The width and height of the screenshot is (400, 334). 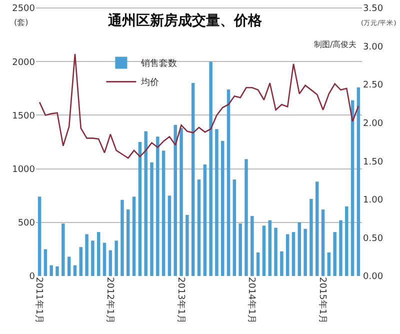 I want to click on y-axis-title: (套), so click(x=21, y=22).